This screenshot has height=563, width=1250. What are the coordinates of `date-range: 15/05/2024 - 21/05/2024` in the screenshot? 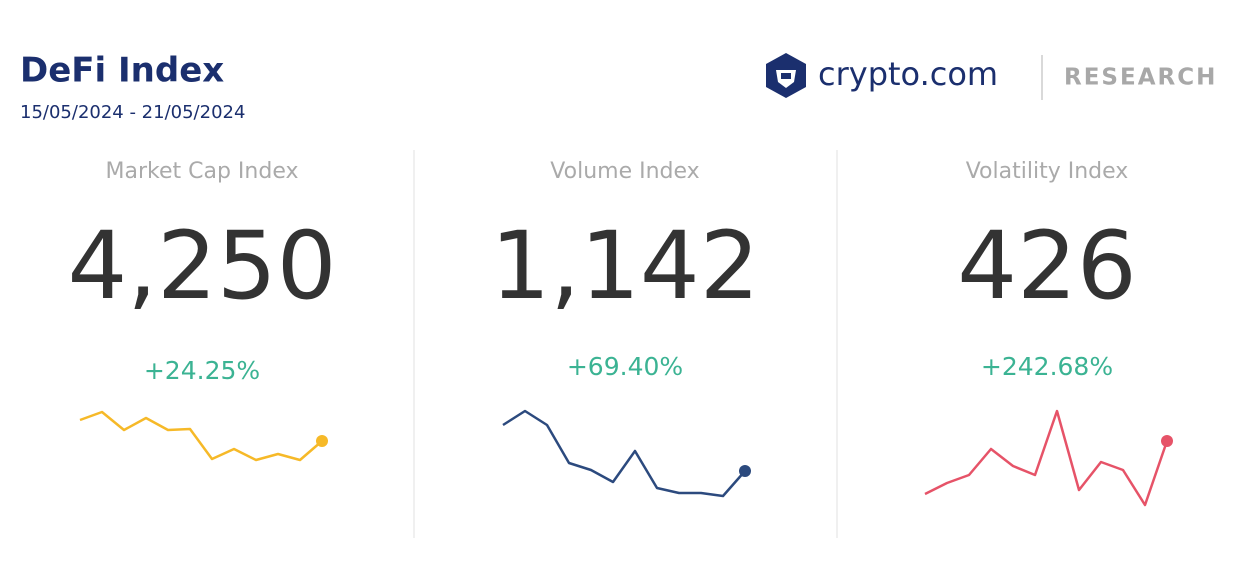 It's located at (132, 112).